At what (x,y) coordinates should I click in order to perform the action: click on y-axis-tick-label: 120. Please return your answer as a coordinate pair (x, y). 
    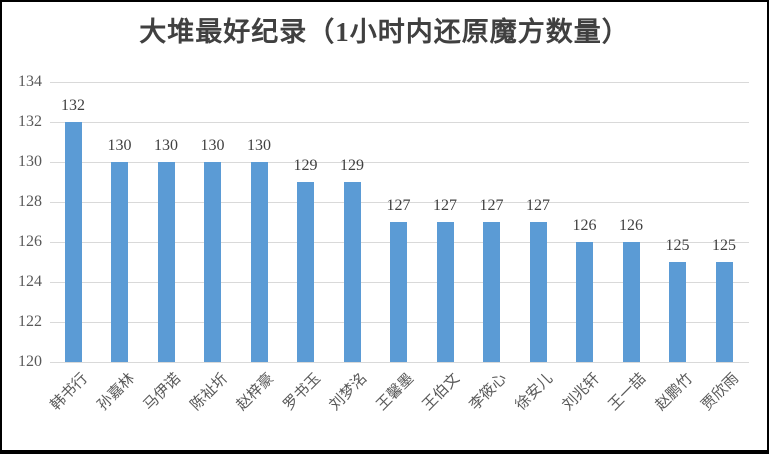
    Looking at the image, I should click on (30, 361).